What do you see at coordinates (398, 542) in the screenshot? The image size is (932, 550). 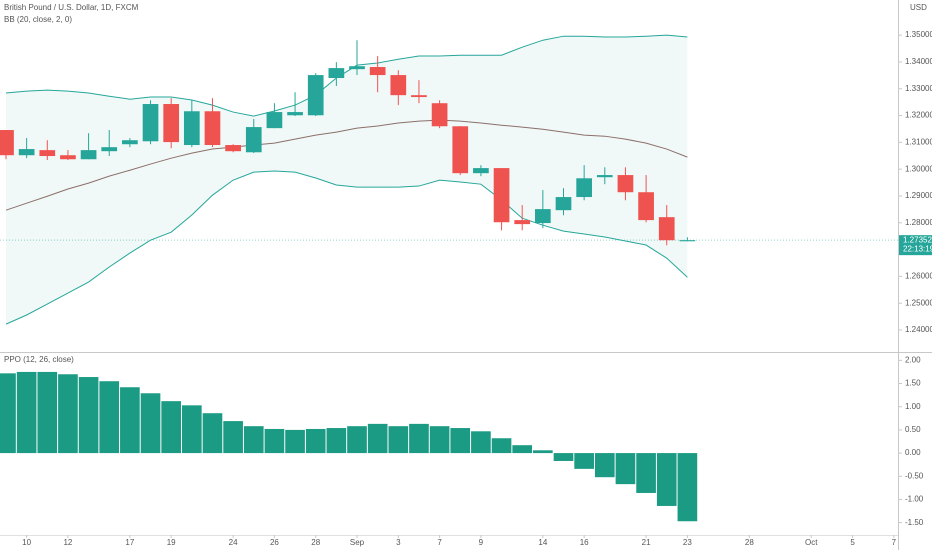 I see `x-tick-label: 3` at bounding box center [398, 542].